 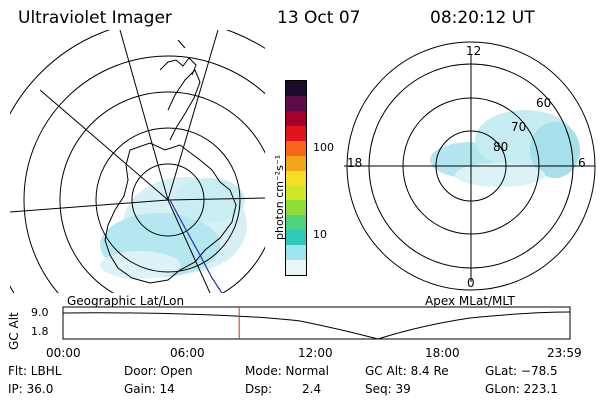 What do you see at coordinates (471, 283) in the screenshot?
I see `mlt-label-0: 0` at bounding box center [471, 283].